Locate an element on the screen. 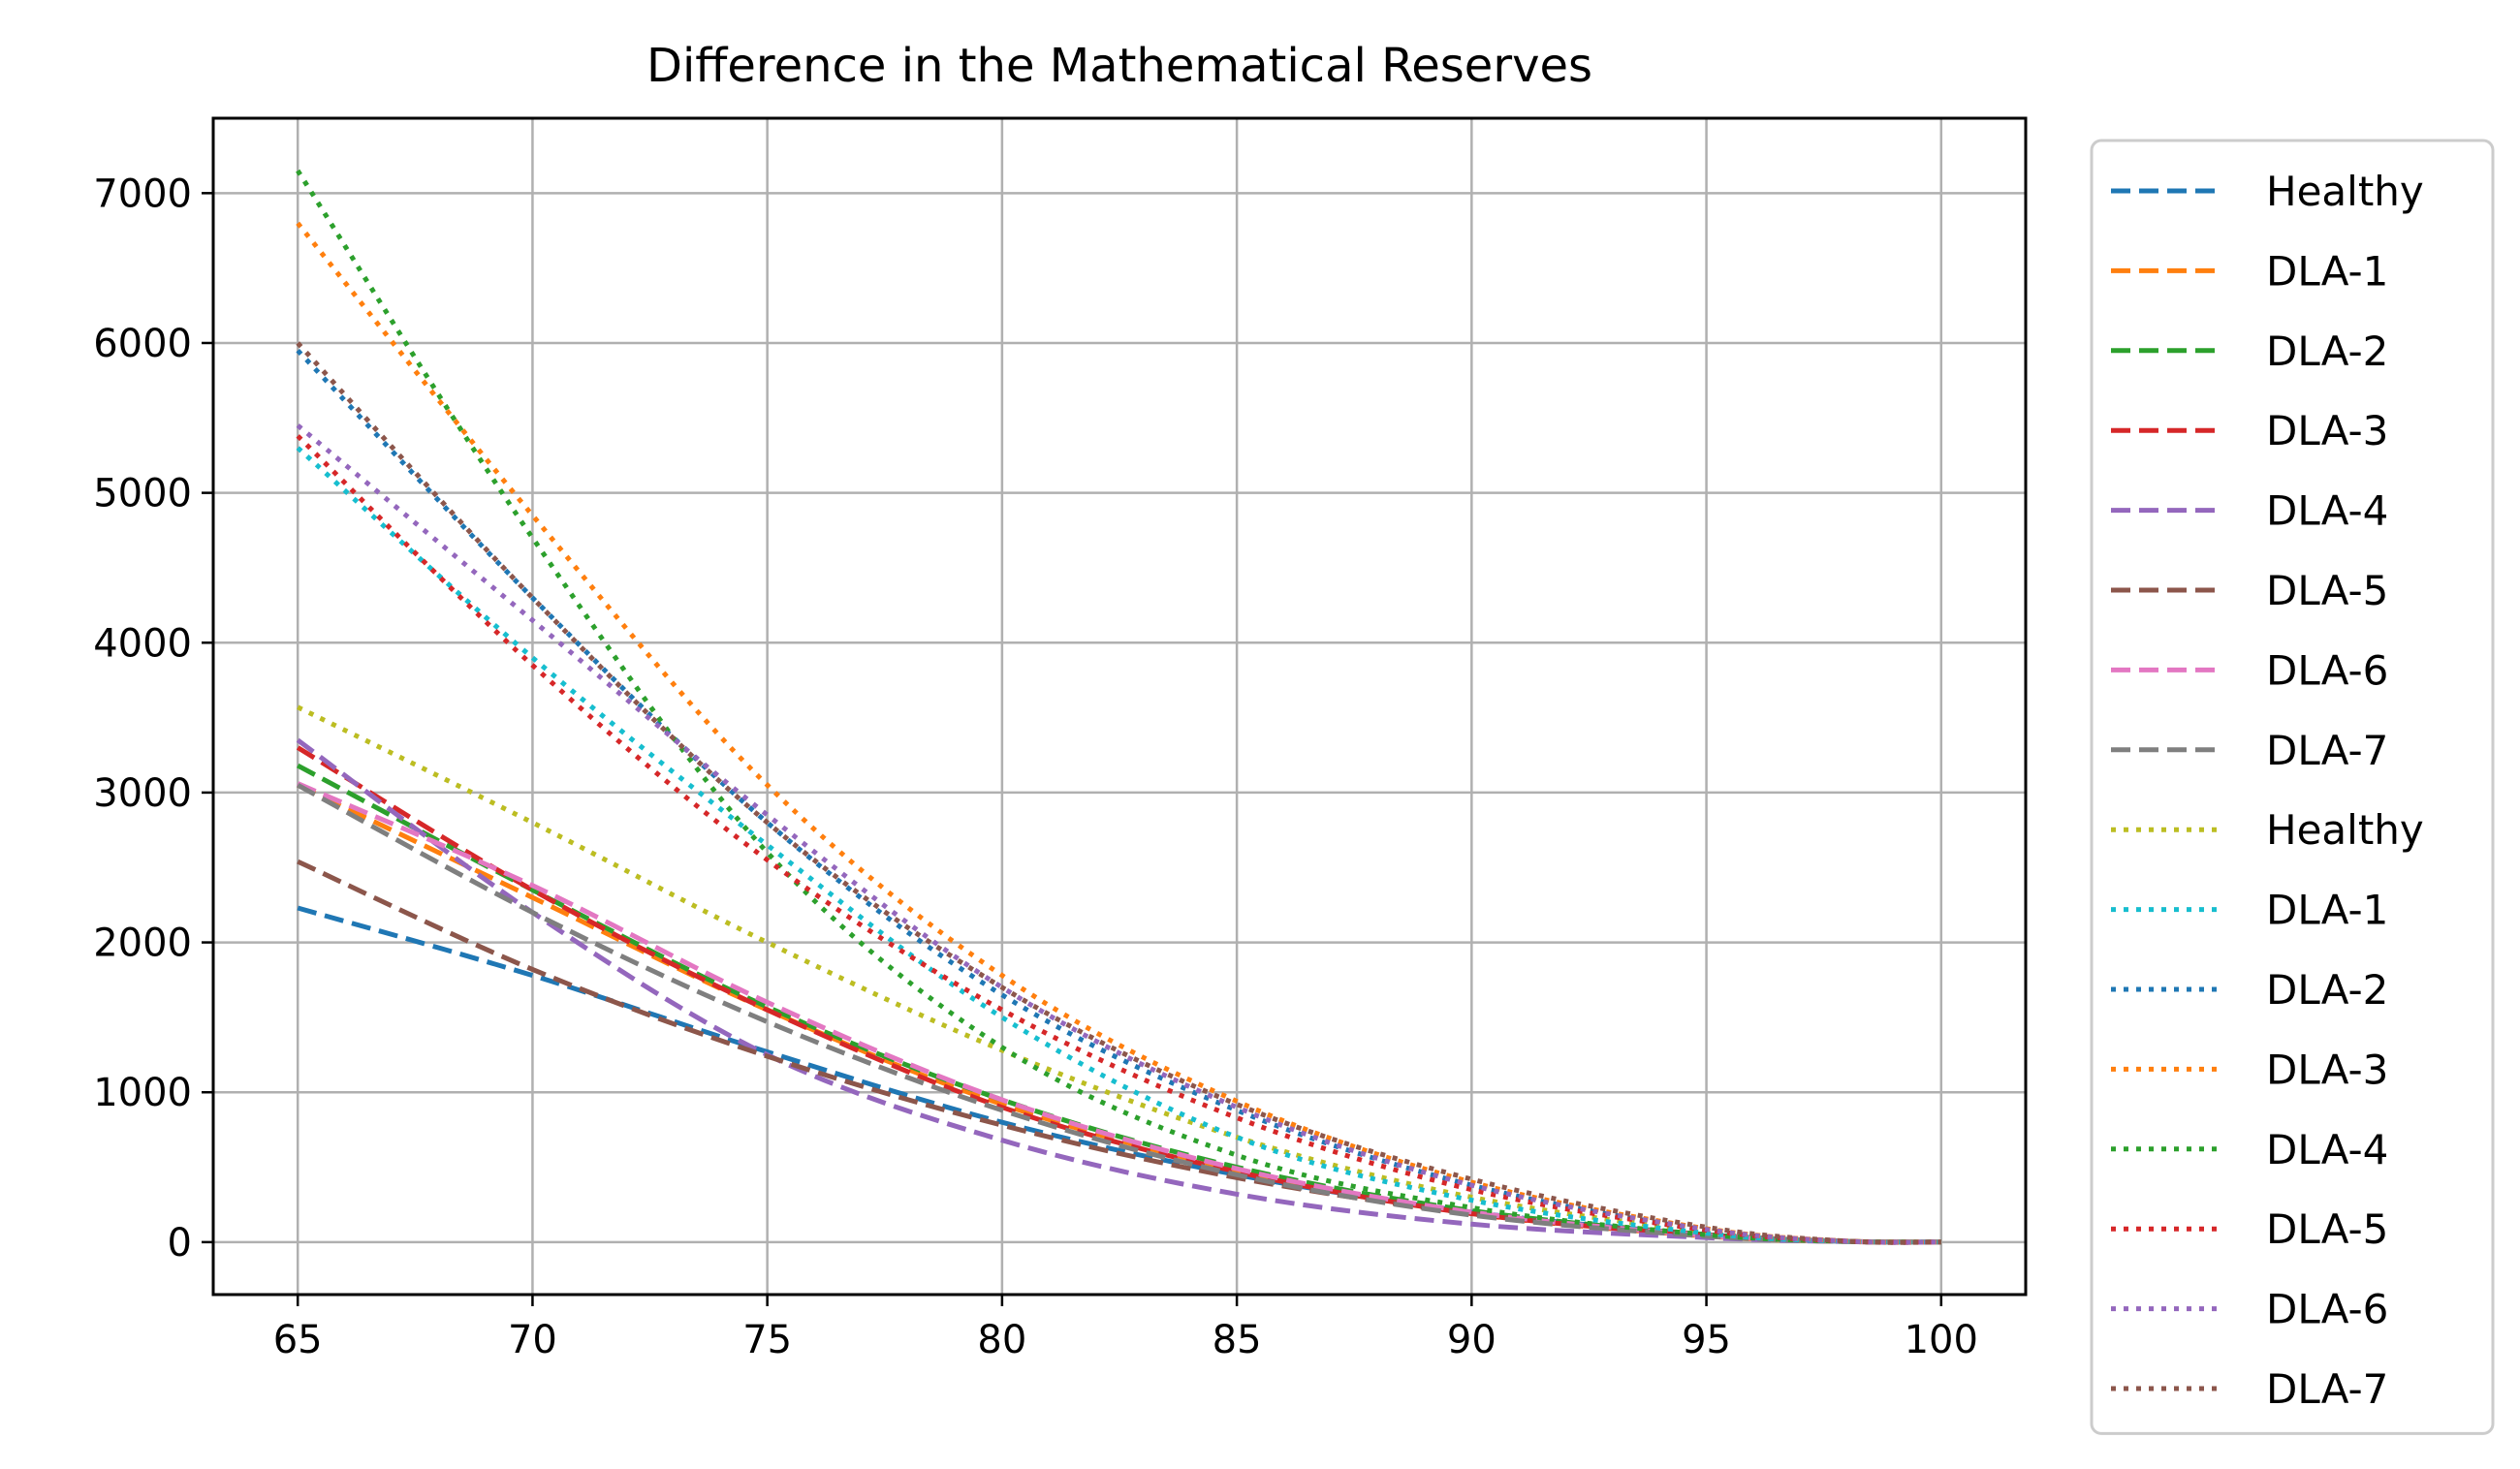 Image resolution: width=2520 pixels, height=1469 pixels. x-tick-label: 100 is located at coordinates (1942, 1340).